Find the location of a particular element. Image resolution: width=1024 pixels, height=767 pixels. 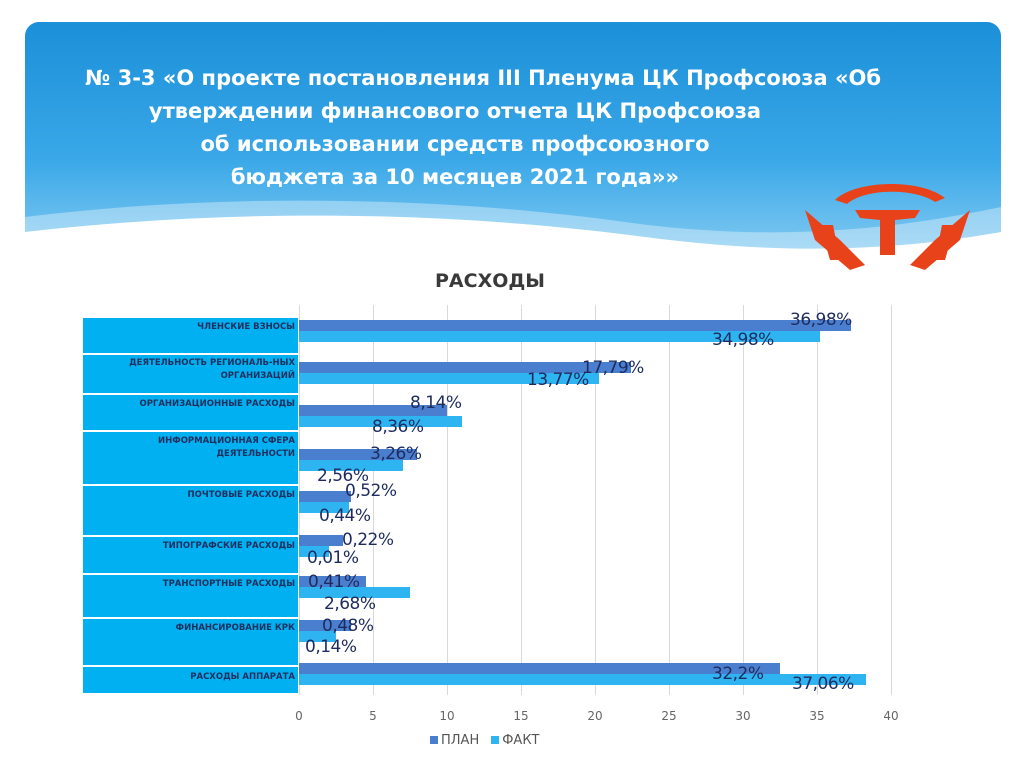

plan-data-label: 36,98% is located at coordinates (821, 320).